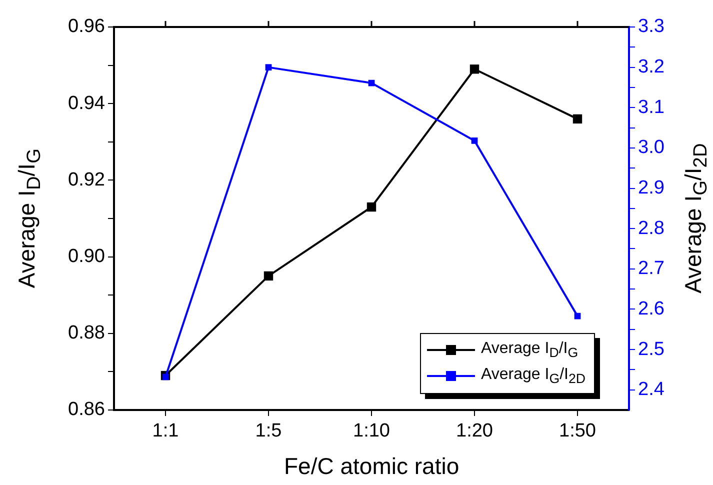  I want to click on x-axis-title: Fe/C atomic ratio, so click(372, 466).